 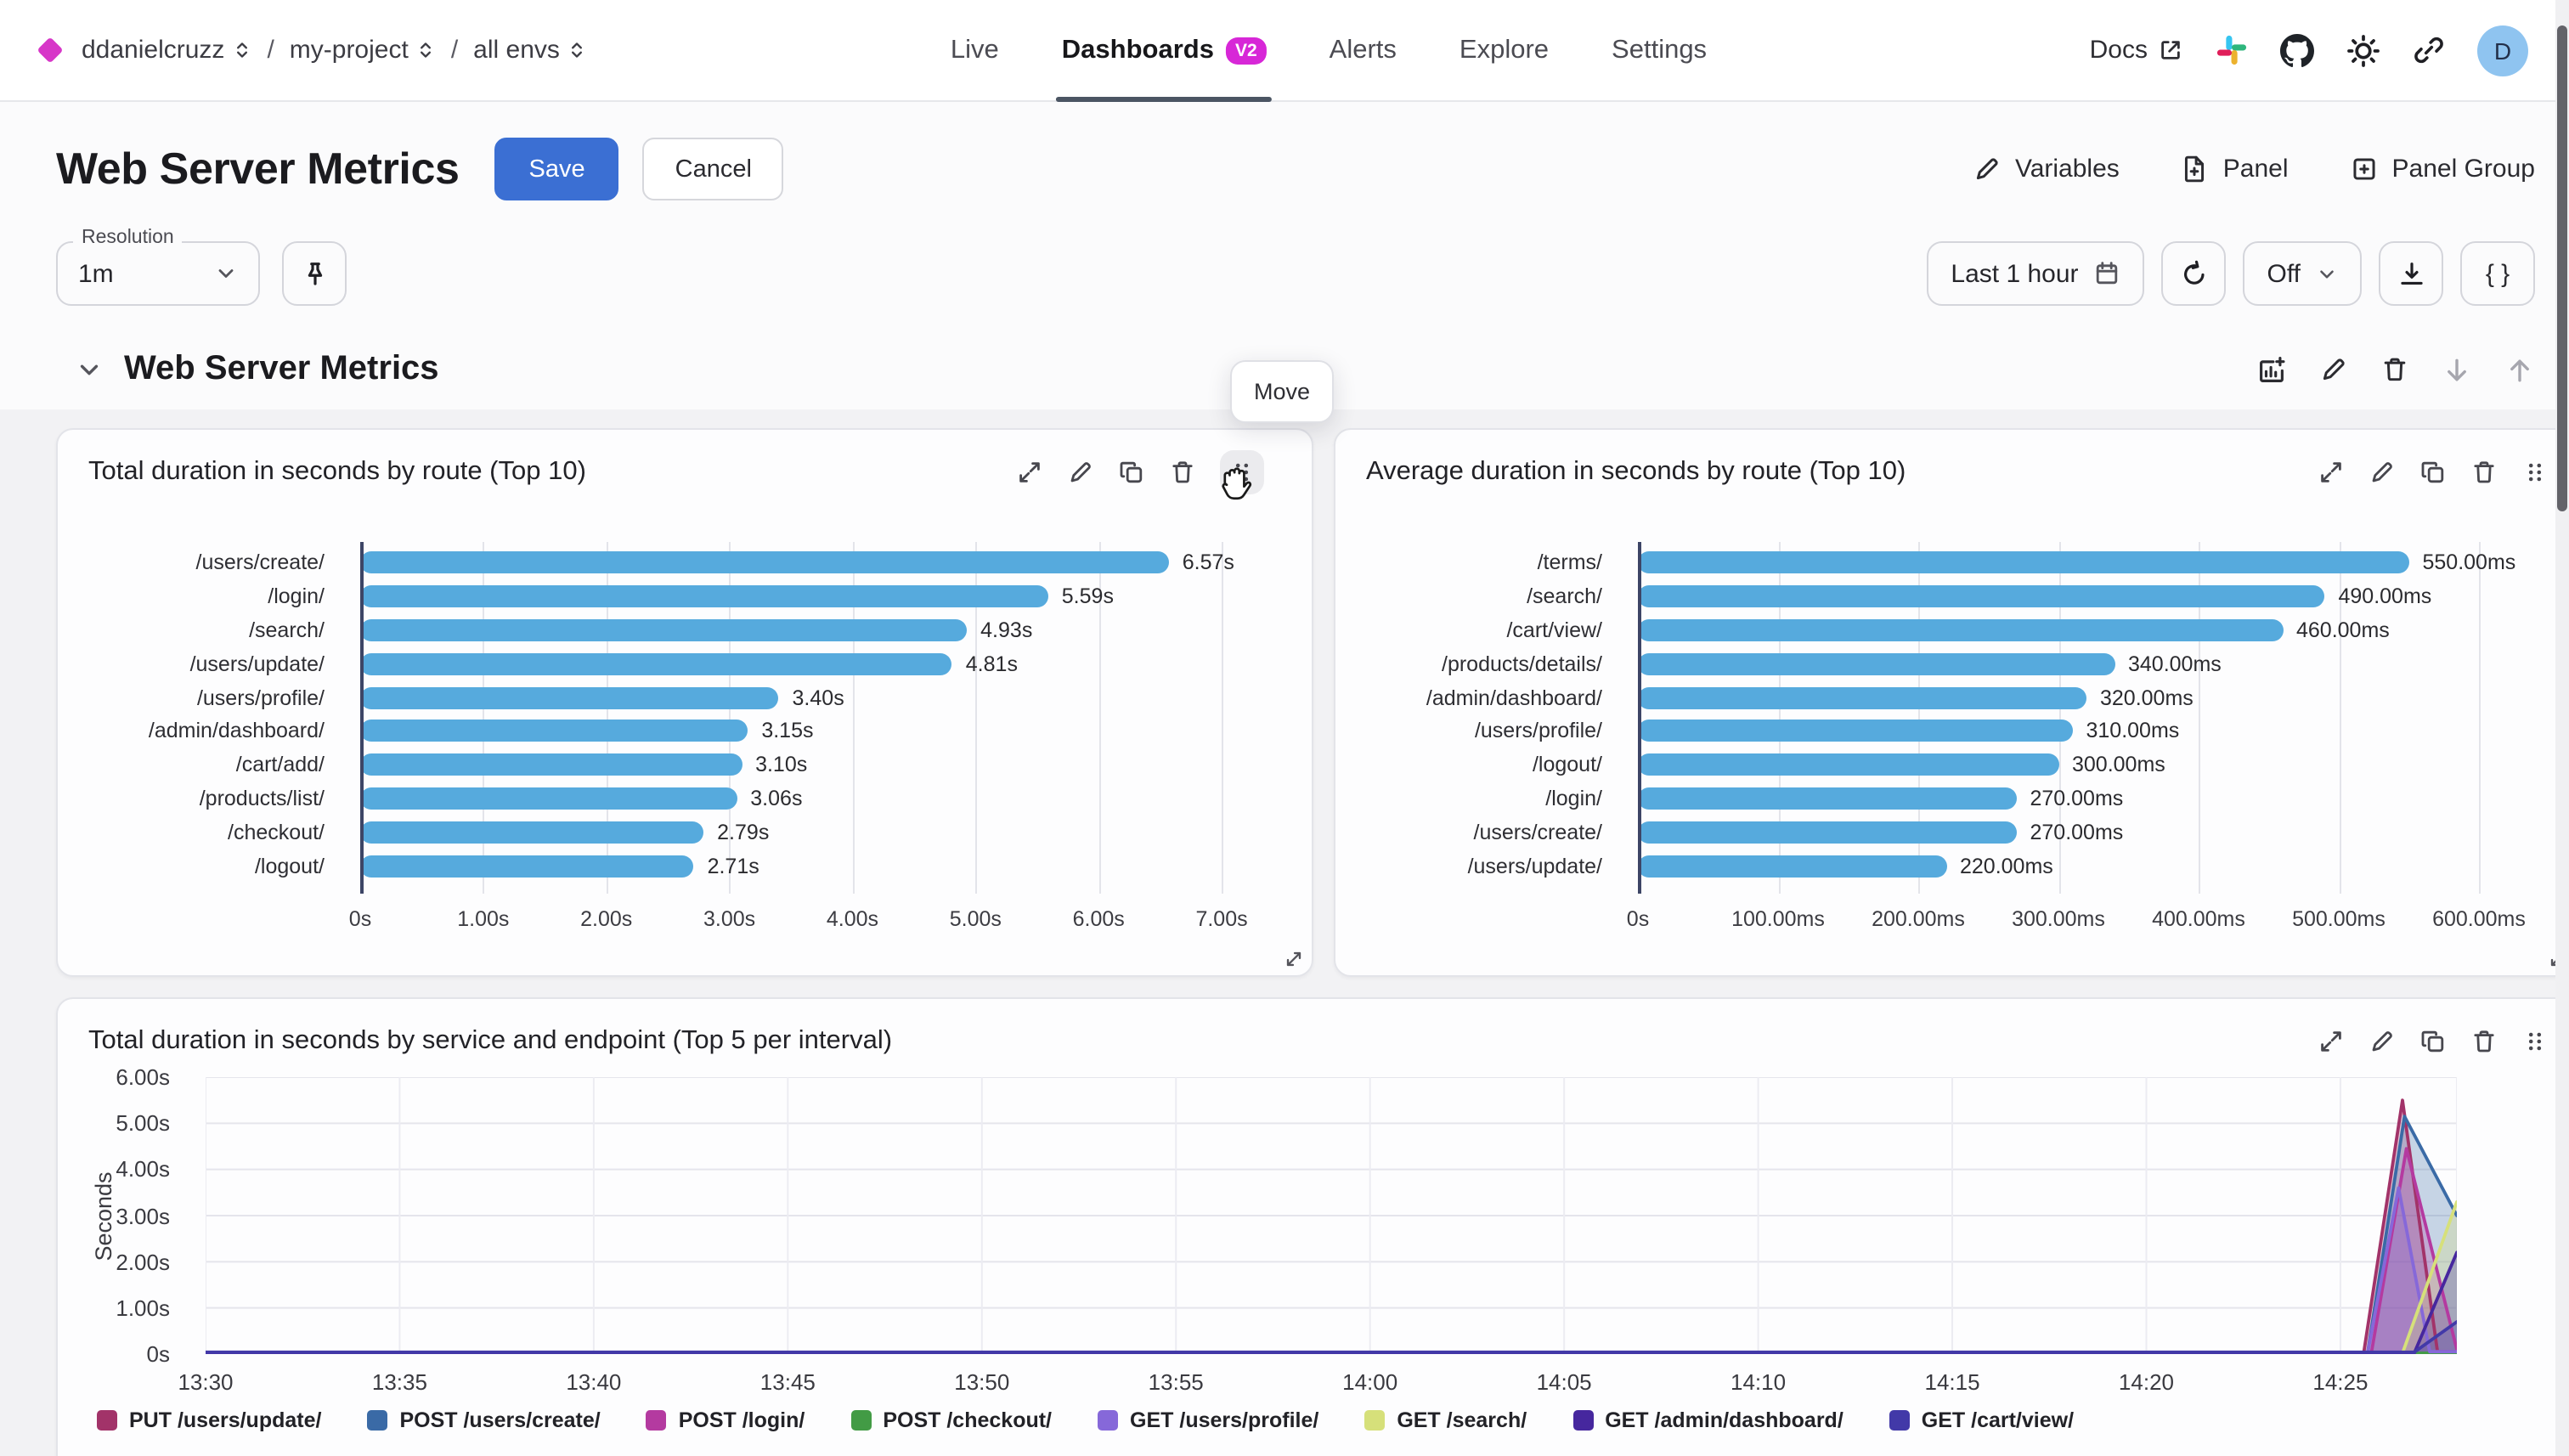 I want to click on slack-icon, so click(x=2232, y=50).